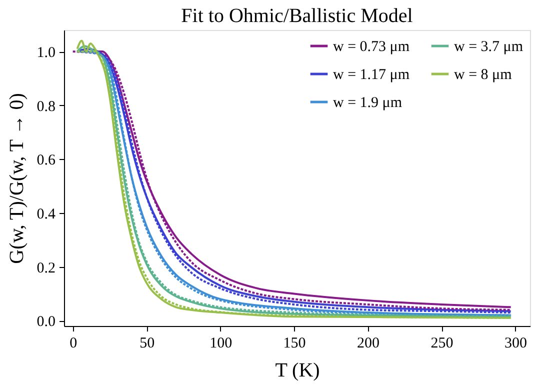 This screenshot has height=392, width=542. I want to click on x-tick-label: 100, so click(221, 344).